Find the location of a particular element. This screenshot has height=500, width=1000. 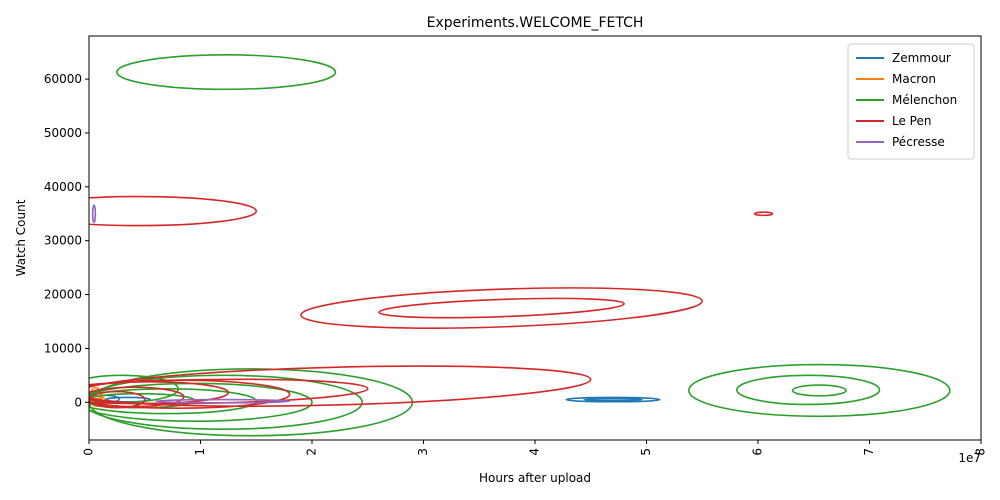

legend-box is located at coordinates (911, 101).